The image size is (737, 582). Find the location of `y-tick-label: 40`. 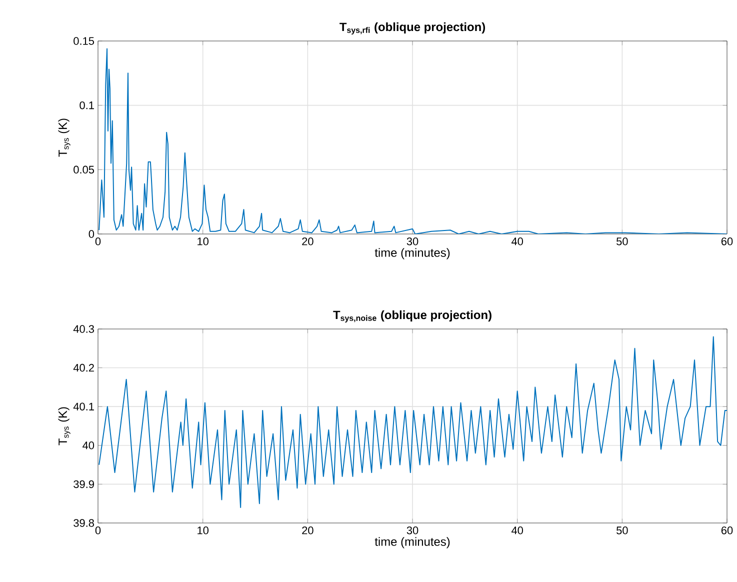

y-tick-label: 40 is located at coordinates (88, 446).